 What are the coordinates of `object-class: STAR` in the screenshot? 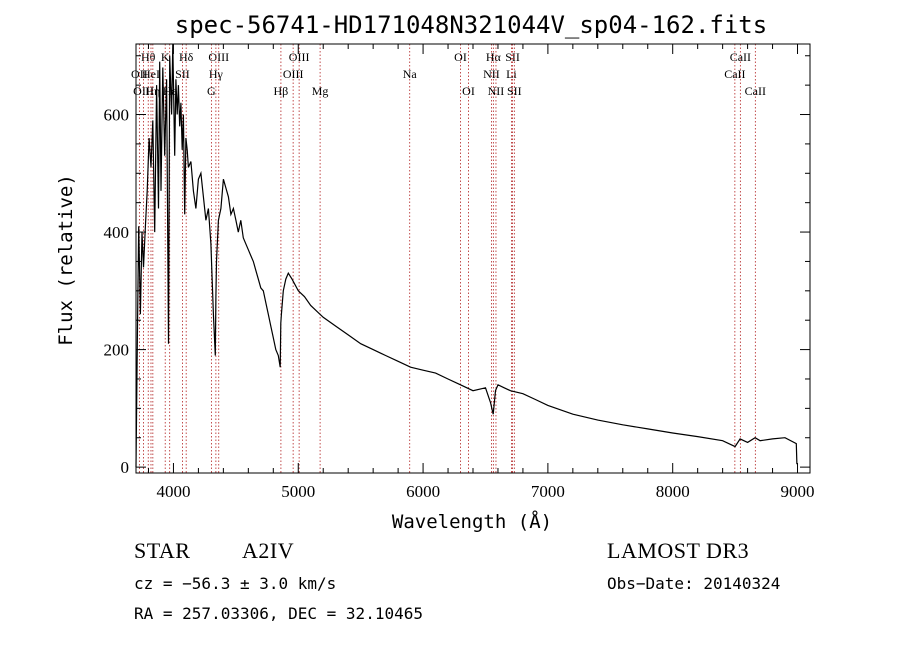 It's located at (162, 550).